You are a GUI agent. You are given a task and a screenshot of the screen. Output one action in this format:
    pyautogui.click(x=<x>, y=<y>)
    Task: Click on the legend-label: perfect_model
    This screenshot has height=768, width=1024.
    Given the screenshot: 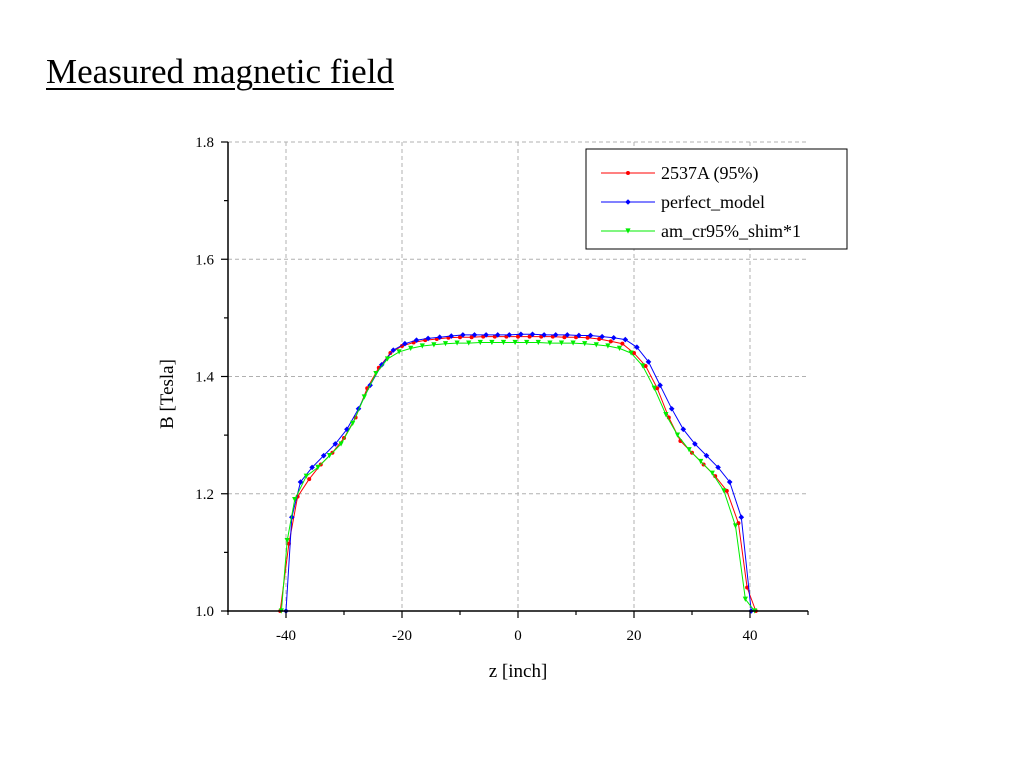 What is the action you would take?
    pyautogui.click(x=713, y=202)
    